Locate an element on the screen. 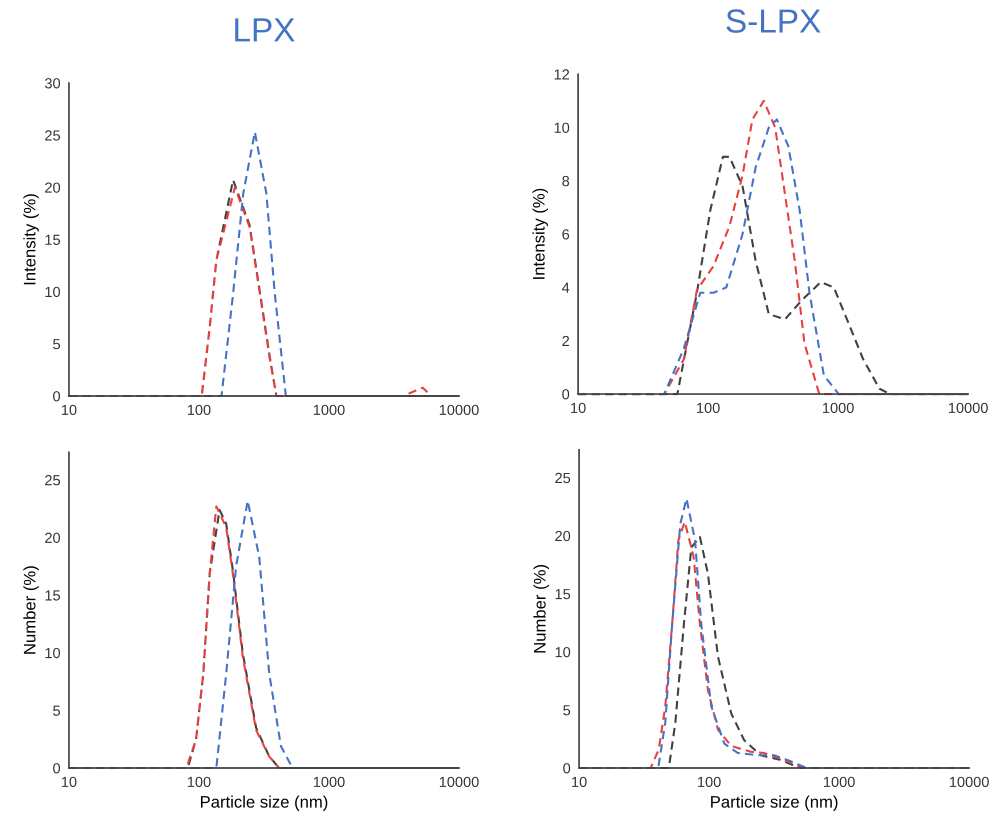  y-tick-label: 12 is located at coordinates (562, 74).